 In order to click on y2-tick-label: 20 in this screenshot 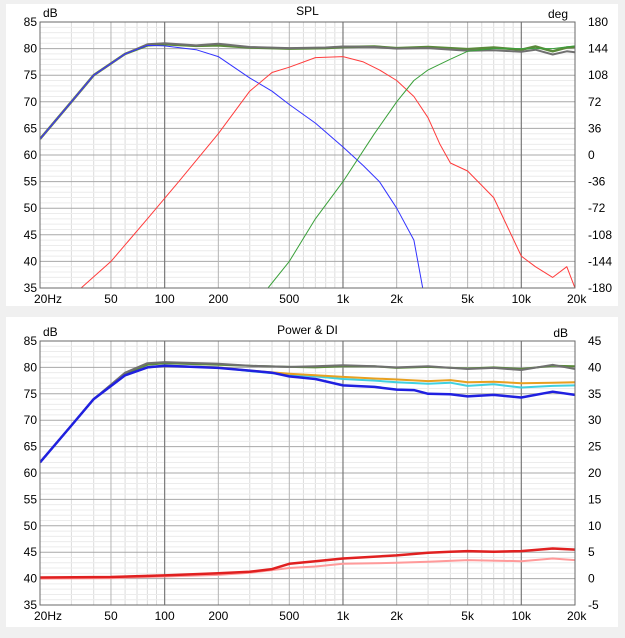, I will do `click(595, 473)`.